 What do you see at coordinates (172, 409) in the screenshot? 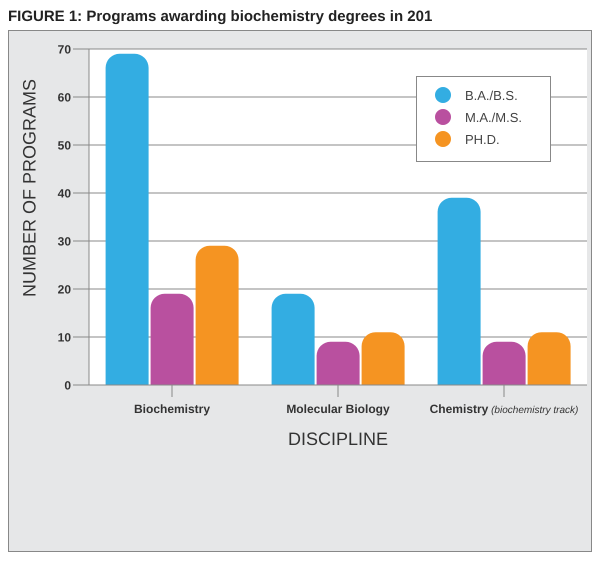
I see `x-tick-label: Biochemistry` at bounding box center [172, 409].